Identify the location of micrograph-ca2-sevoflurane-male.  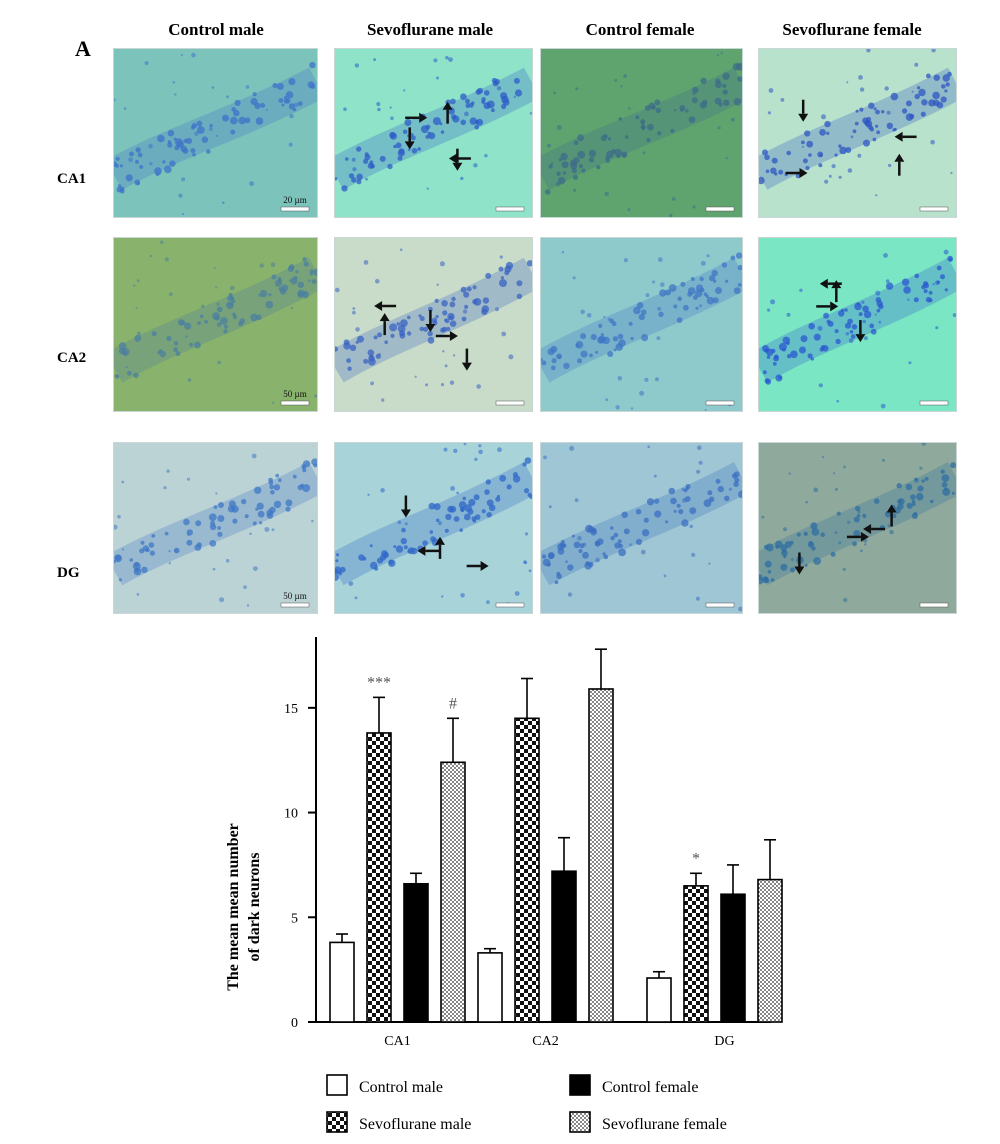
(433, 324).